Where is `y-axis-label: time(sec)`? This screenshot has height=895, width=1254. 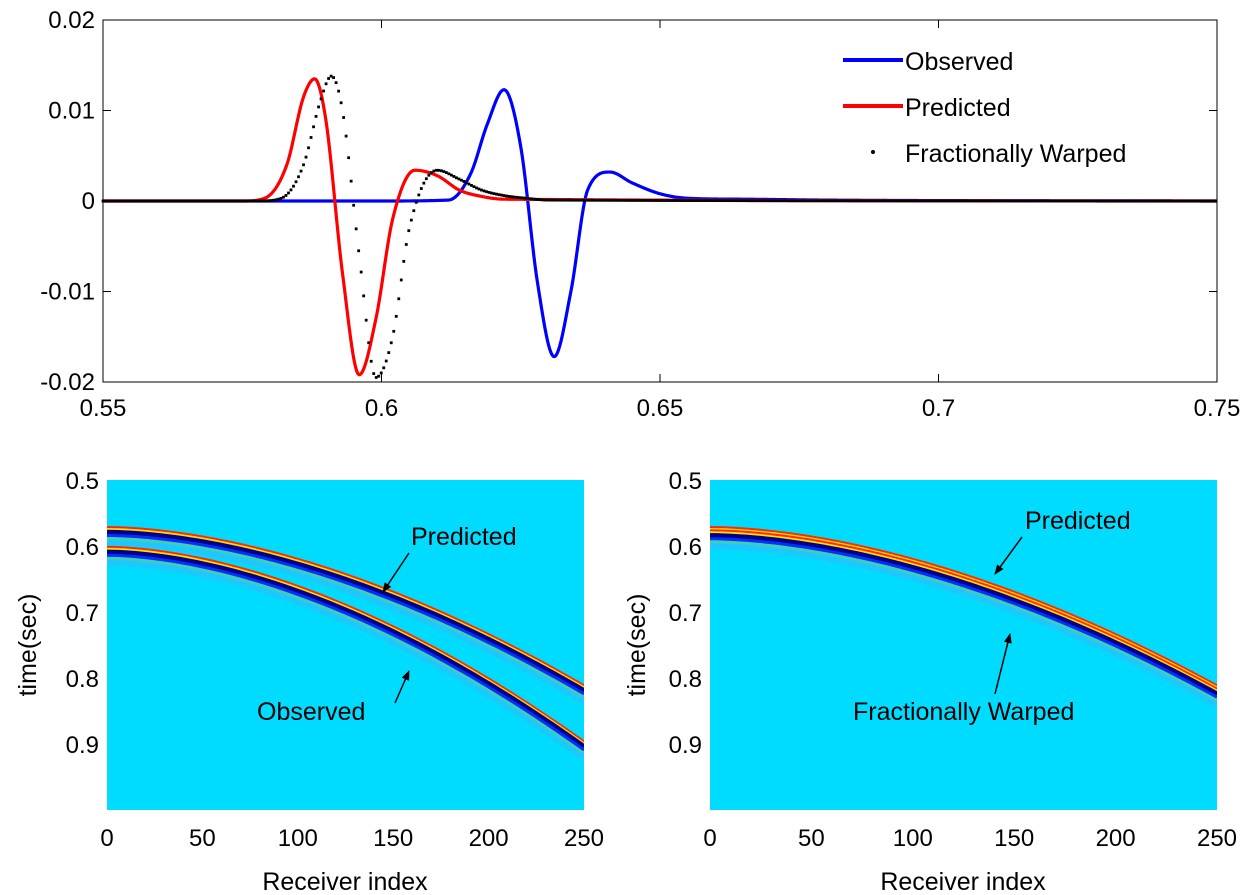 y-axis-label: time(sec) is located at coordinates (28, 645).